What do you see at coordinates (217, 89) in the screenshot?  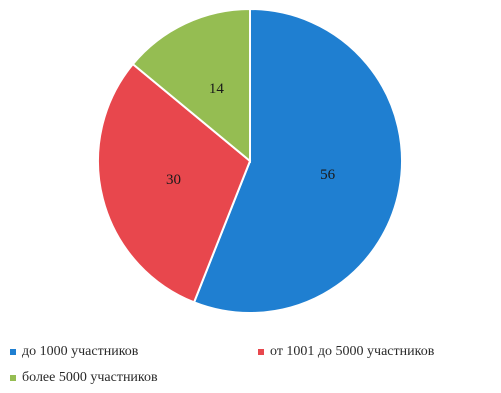 I see `data-label-2: 14` at bounding box center [217, 89].